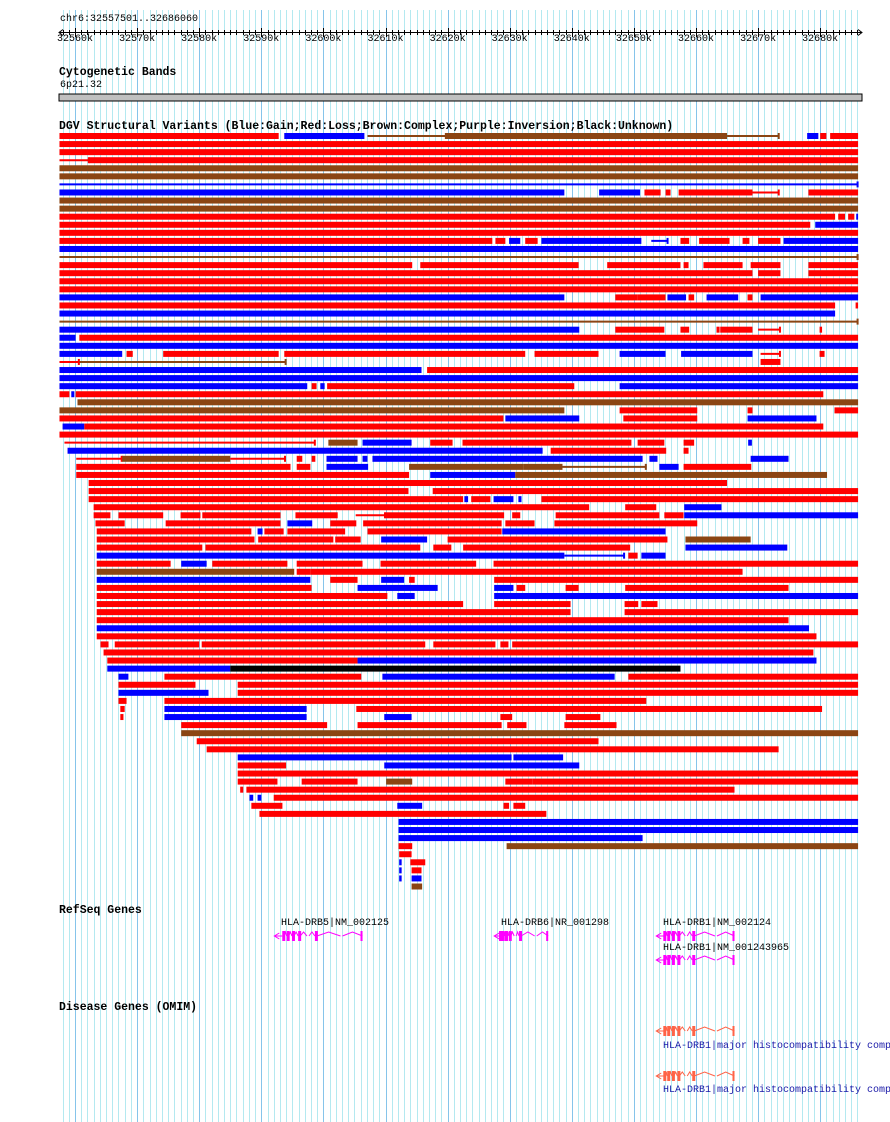 This screenshot has width=890, height=1122. Describe the element at coordinates (129, 19) in the screenshot. I see `location-label: chr6:32557501..32686060` at that location.